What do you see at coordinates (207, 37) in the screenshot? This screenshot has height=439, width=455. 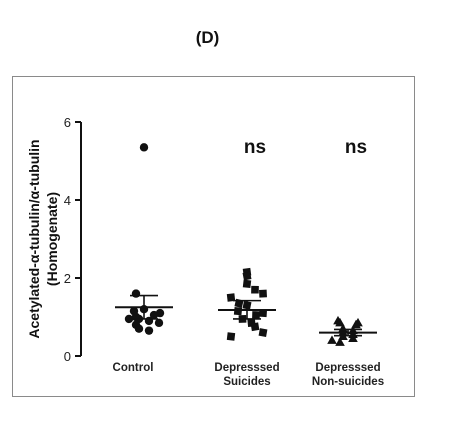 I see `panel-label: (D)` at bounding box center [207, 37].